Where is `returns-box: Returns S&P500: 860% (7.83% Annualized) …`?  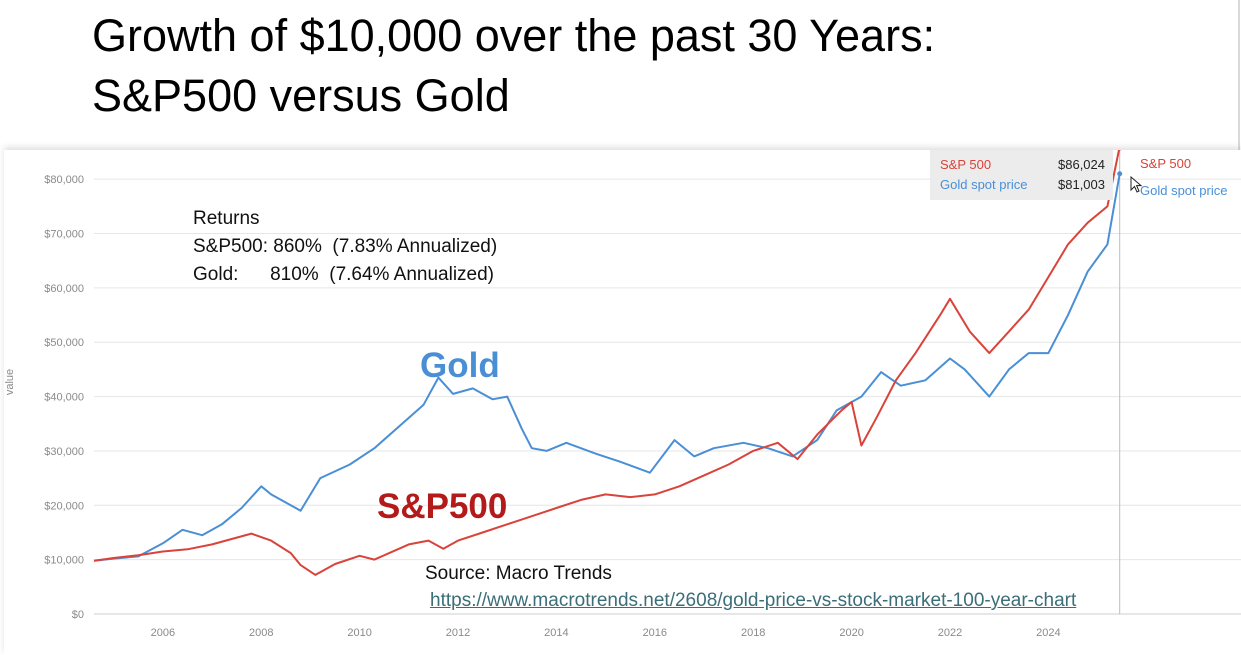 returns-box: Returns S&P500: 860% (7.83% Annualized) … is located at coordinates (345, 247).